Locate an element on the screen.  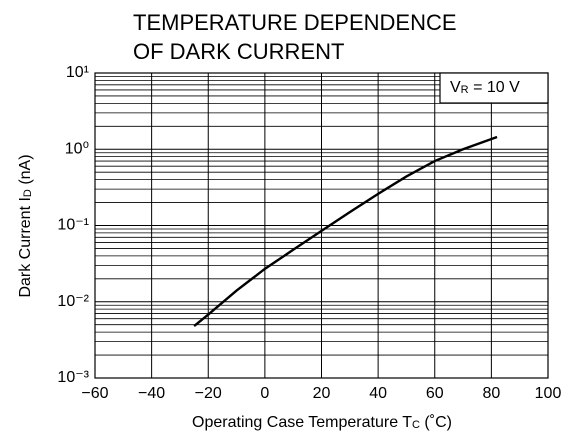
x-tick-label: 20 is located at coordinates (322, 393).